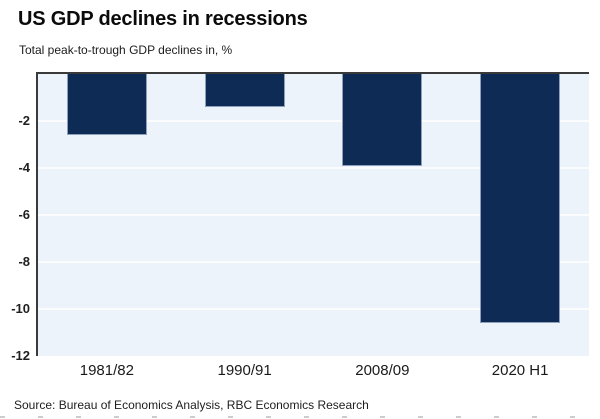 The height and width of the screenshot is (419, 600). What do you see at coordinates (24, 261) in the screenshot?
I see `y-tick-label: -8` at bounding box center [24, 261].